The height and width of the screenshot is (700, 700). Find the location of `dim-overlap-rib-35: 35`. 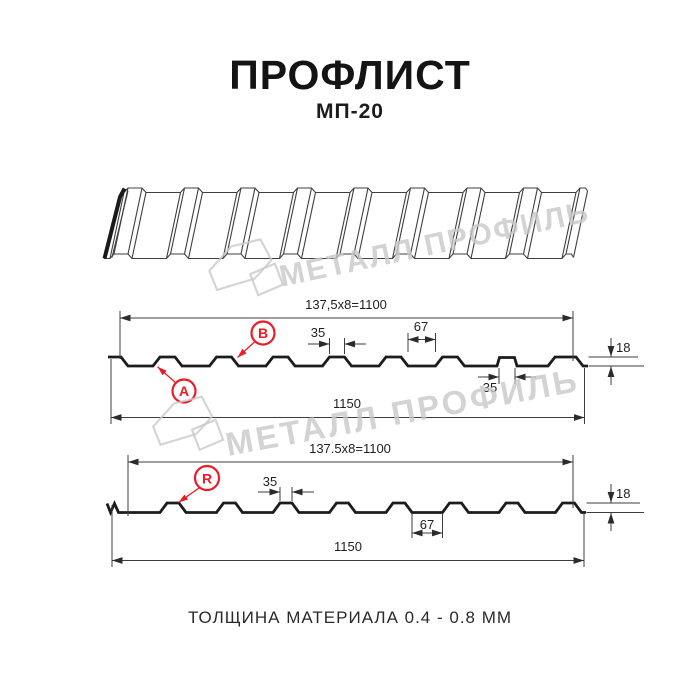

dim-overlap-rib-35: 35 is located at coordinates (490, 387).